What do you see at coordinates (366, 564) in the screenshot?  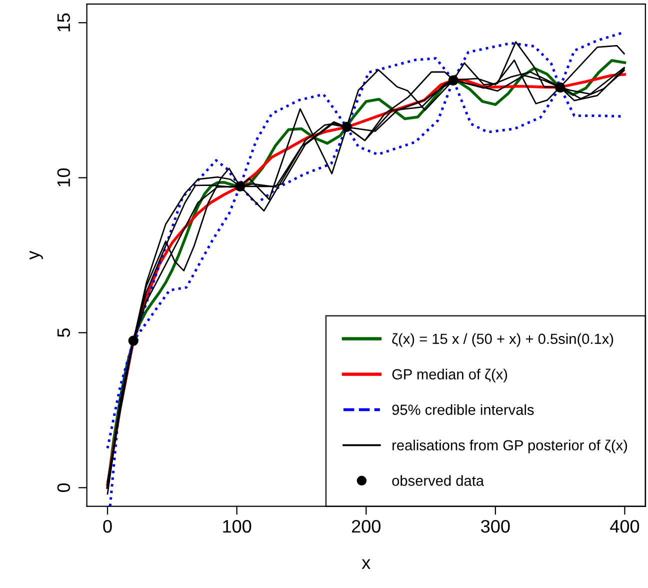 I see `x-axis-title: x` at bounding box center [366, 564].